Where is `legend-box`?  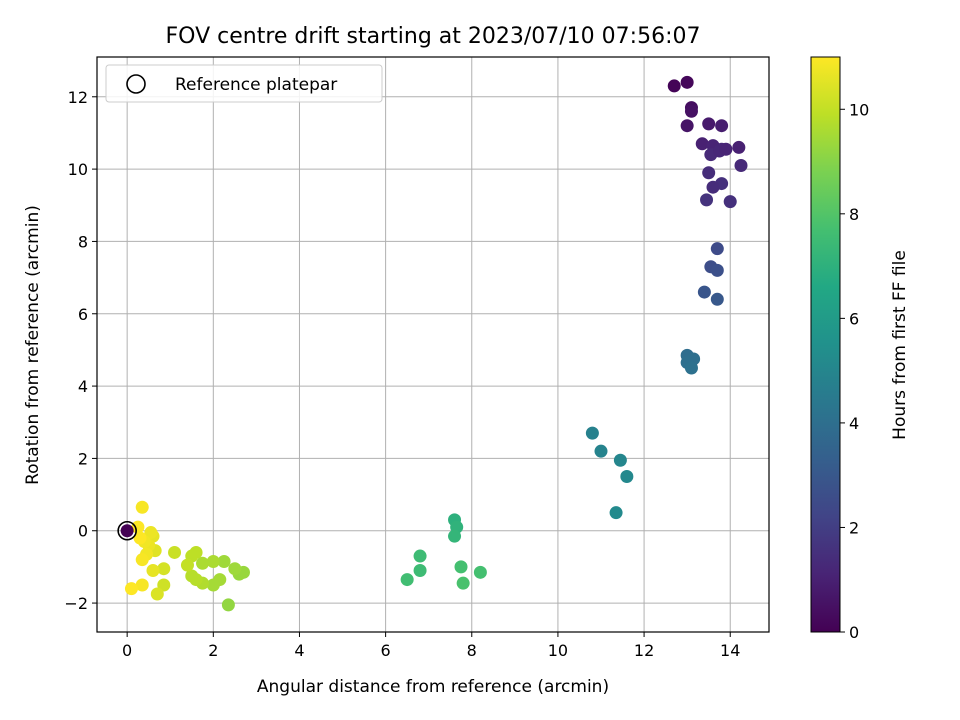 legend-box is located at coordinates (244, 83).